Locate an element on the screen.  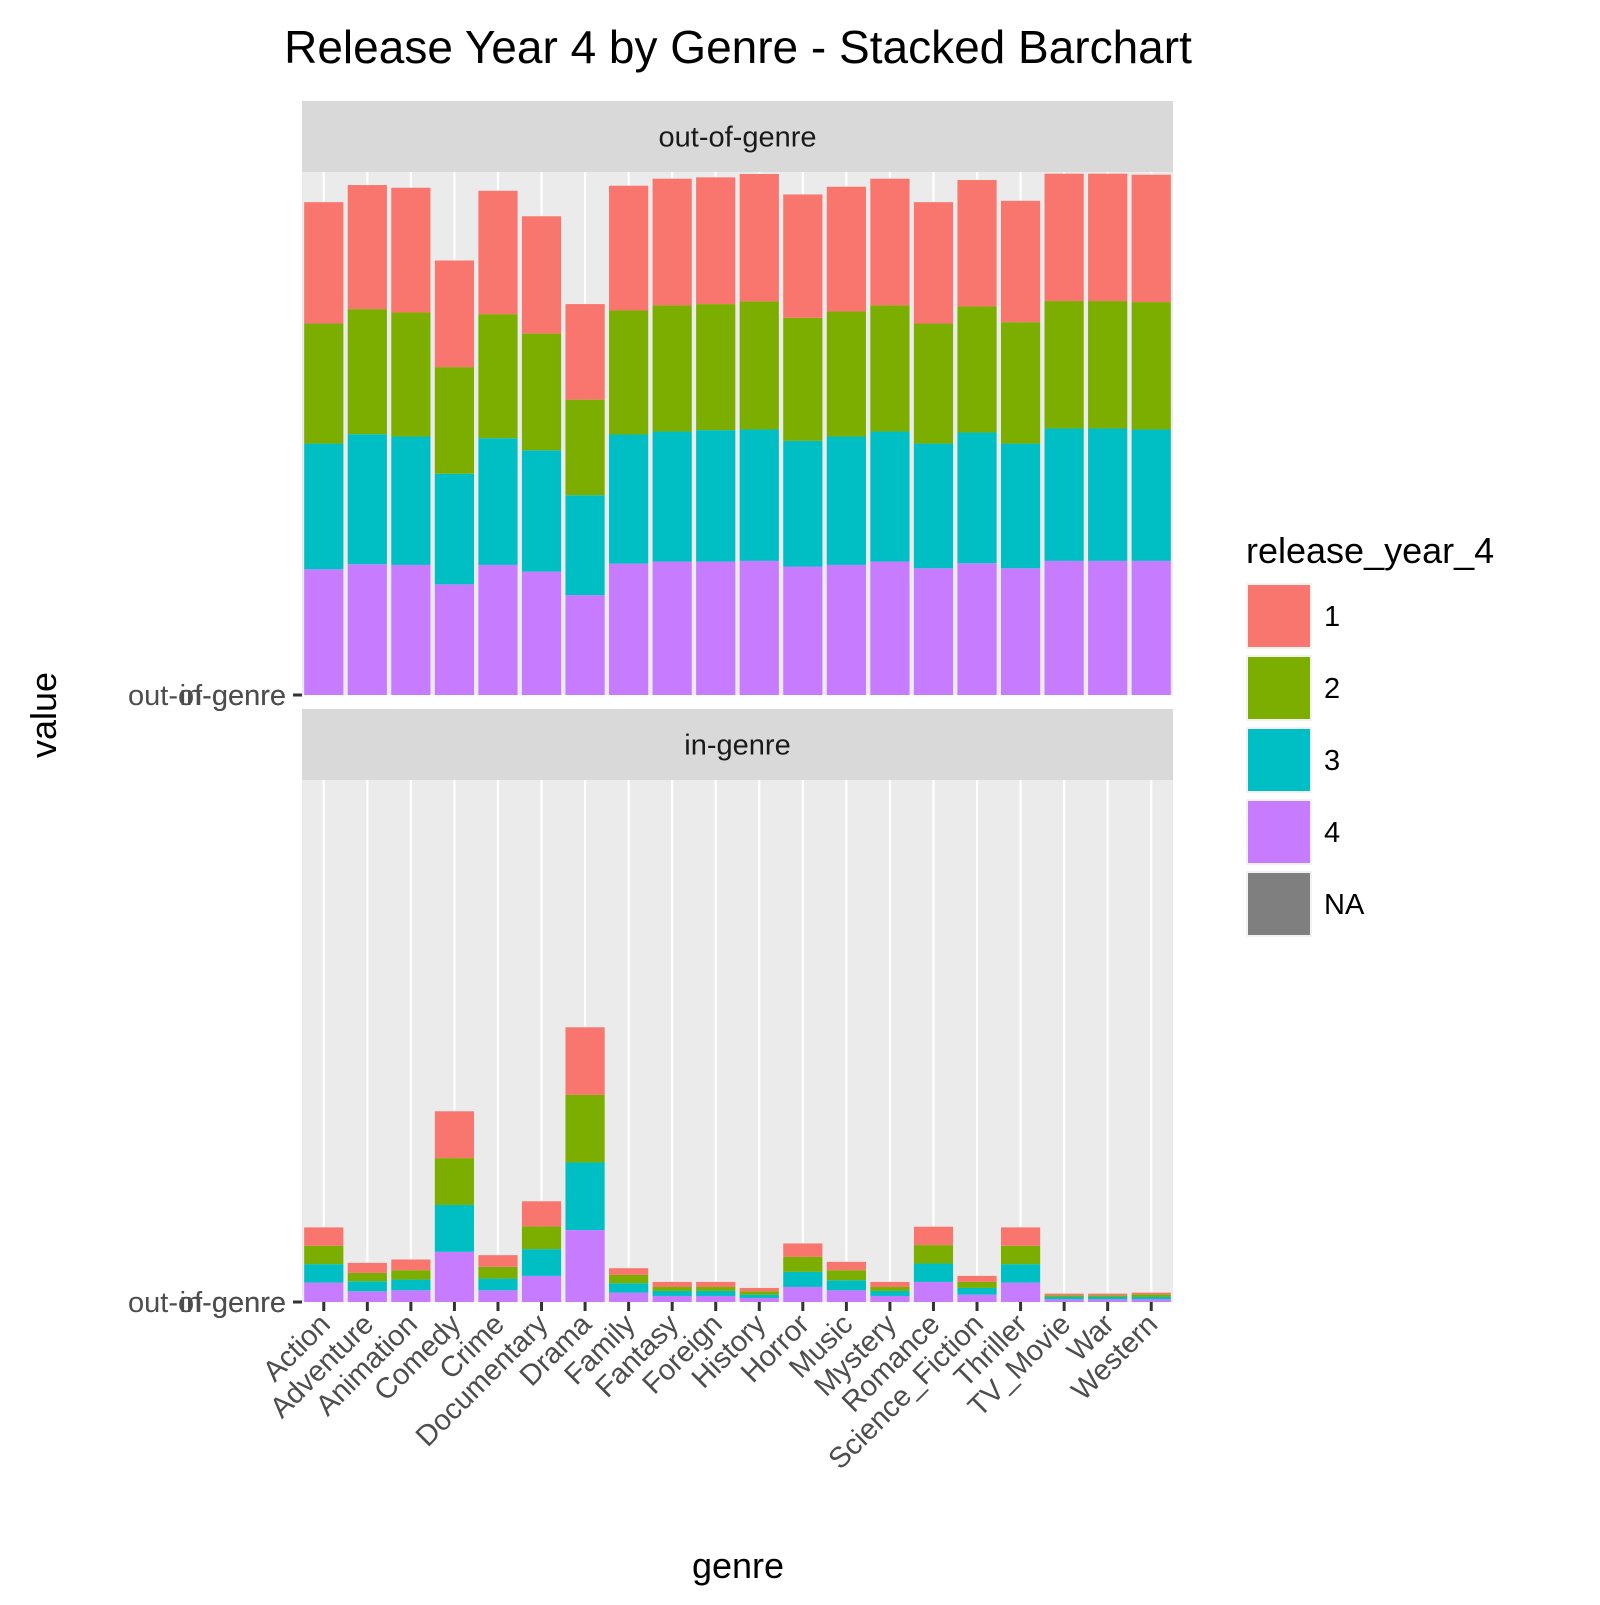
legend-label: 4 is located at coordinates (1332, 833).